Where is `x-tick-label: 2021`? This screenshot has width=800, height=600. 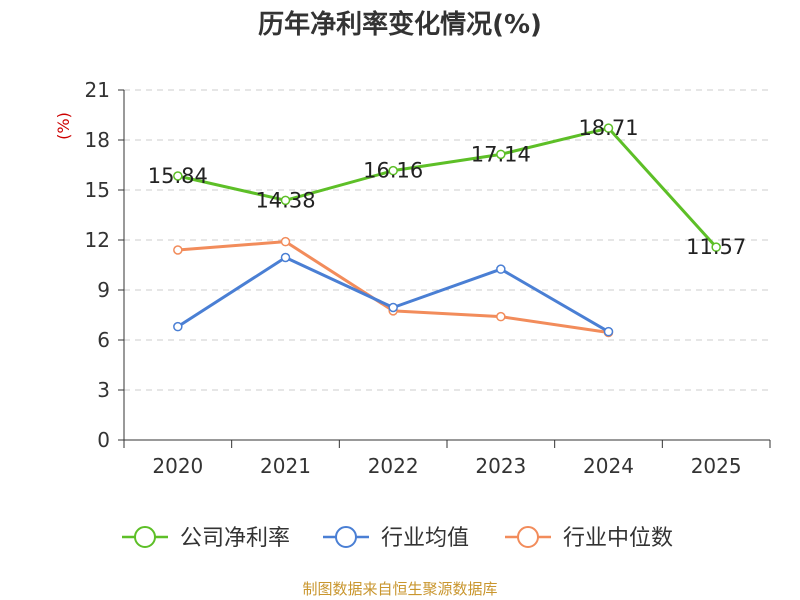
x-tick-label: 2021 is located at coordinates (285, 466).